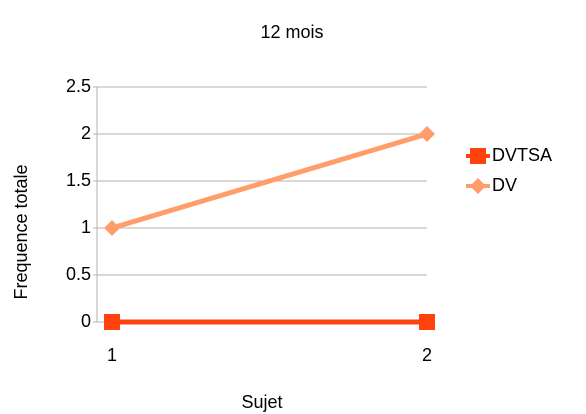 The image size is (586, 414). What do you see at coordinates (86, 133) in the screenshot?
I see `y-tick-label: 2` at bounding box center [86, 133].